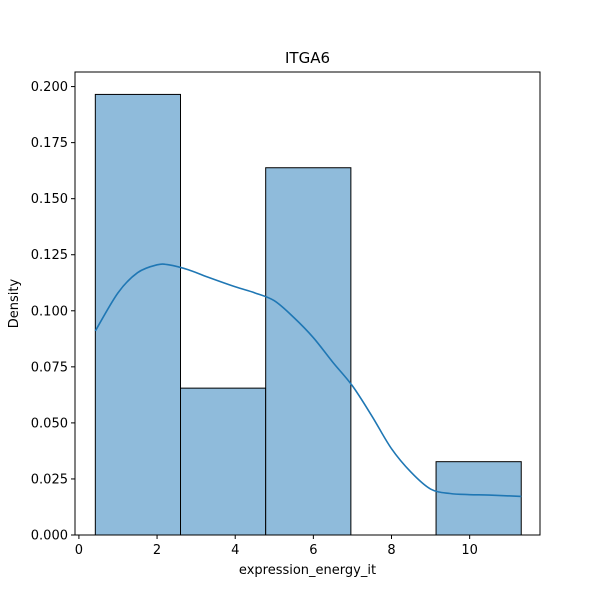 The image size is (600, 600). Describe the element at coordinates (157, 550) in the screenshot. I see `x-tick-label: 2` at that location.